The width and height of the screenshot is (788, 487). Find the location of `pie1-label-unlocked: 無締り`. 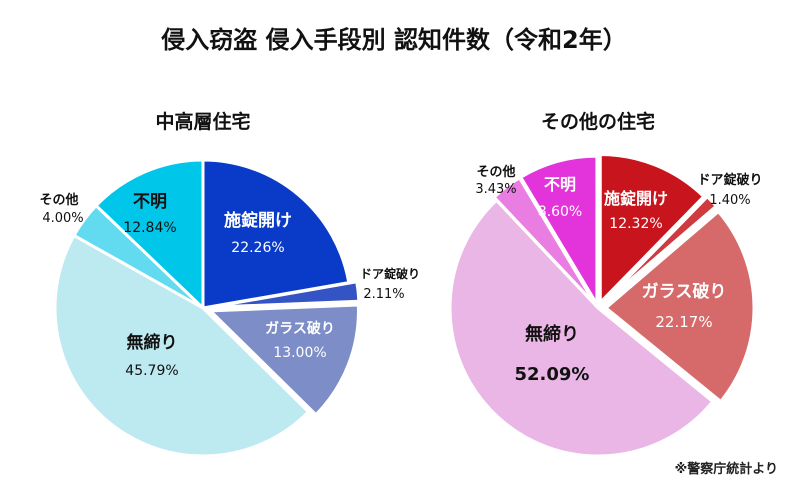

pie1-label-unlocked: 無締り is located at coordinates (552, 334).